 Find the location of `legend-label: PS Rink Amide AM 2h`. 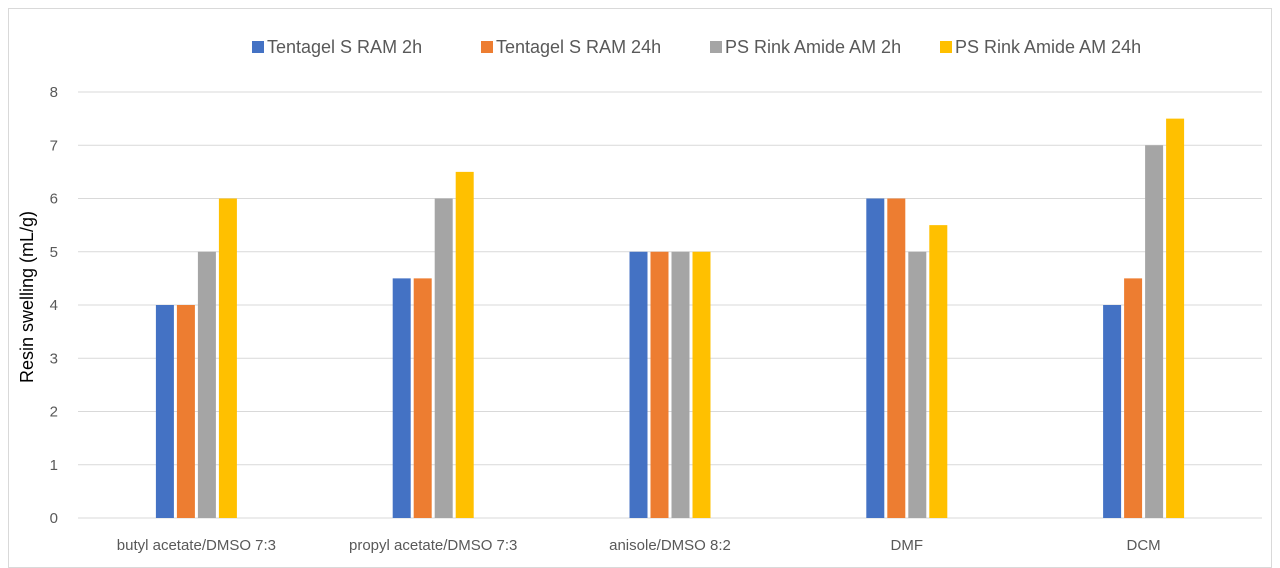

legend-label: PS Rink Amide AM 2h is located at coordinates (813, 47).